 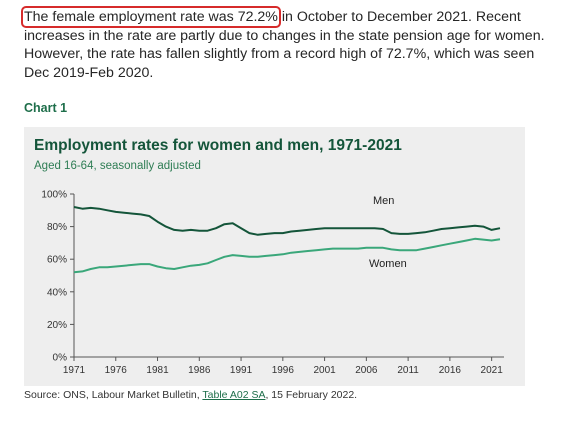 I want to click on x-tick-label: 2006, so click(x=366, y=370).